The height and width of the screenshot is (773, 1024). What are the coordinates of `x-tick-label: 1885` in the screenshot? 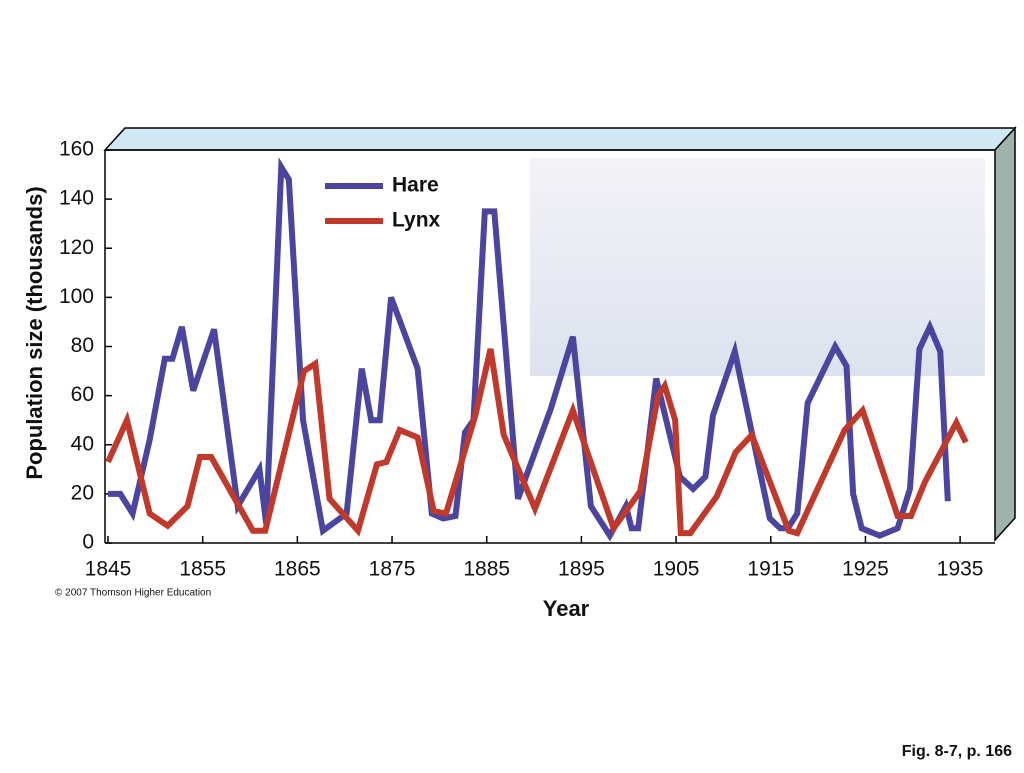 It's located at (486, 569).